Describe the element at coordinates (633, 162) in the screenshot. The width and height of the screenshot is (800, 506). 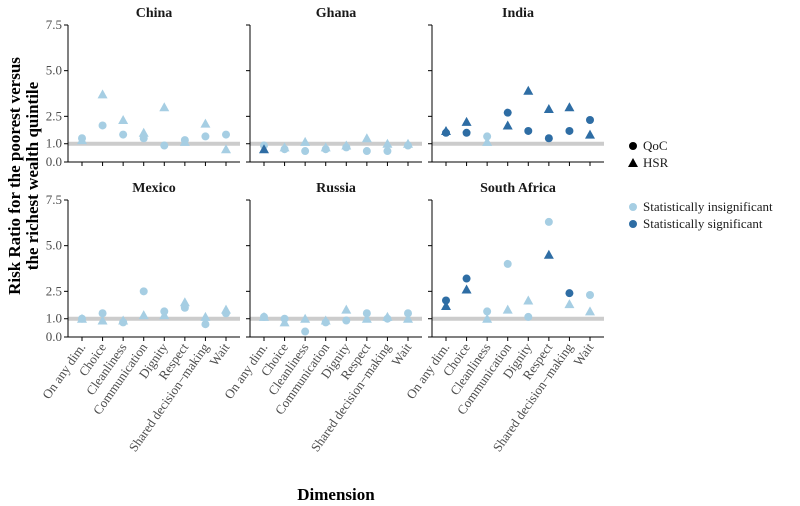
I see `legend-triangle-icon` at that location.